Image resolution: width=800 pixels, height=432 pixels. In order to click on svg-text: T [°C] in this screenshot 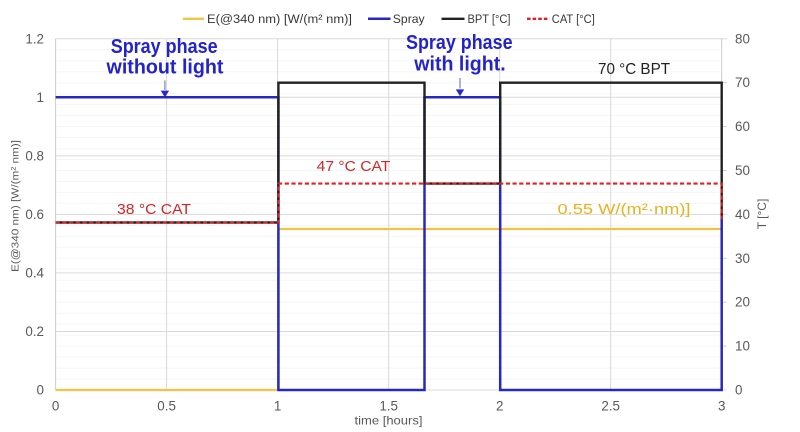, I will do `click(762, 214)`.